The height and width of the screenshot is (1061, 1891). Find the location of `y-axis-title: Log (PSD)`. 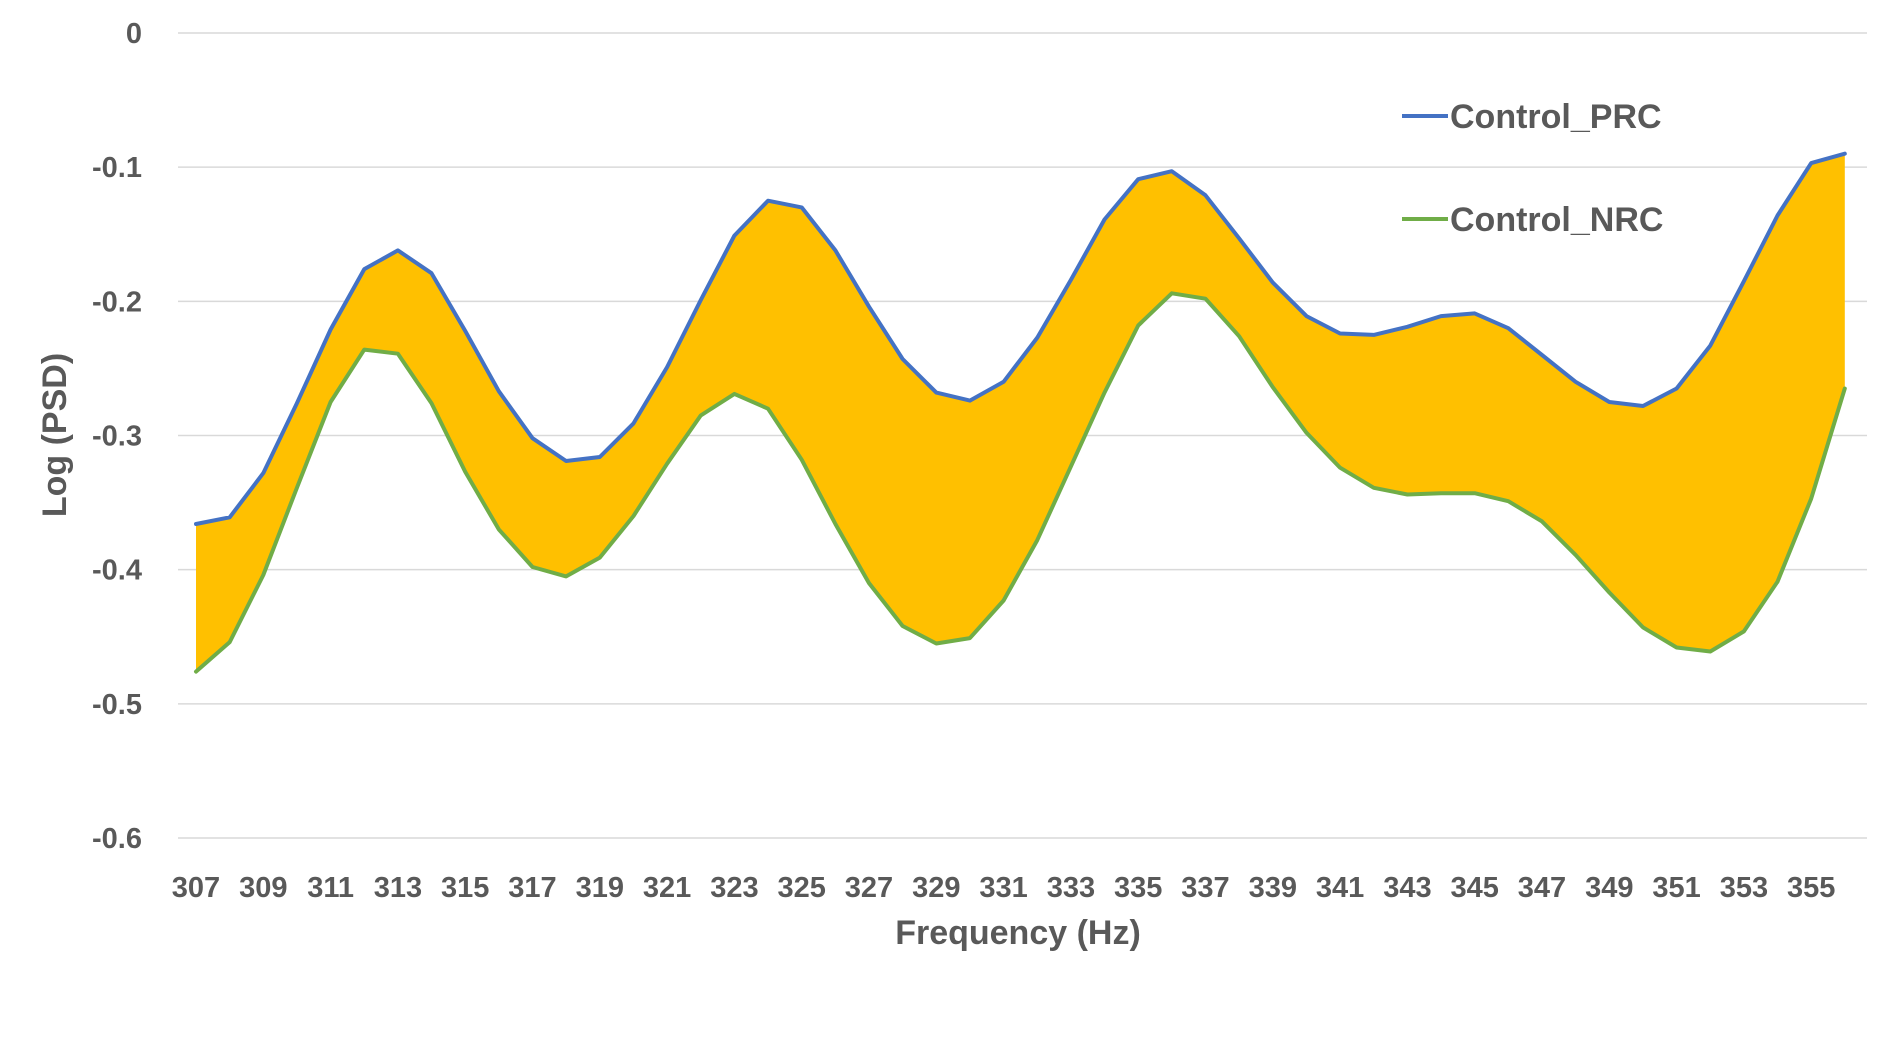

y-axis-title: Log (PSD) is located at coordinates (55, 435).